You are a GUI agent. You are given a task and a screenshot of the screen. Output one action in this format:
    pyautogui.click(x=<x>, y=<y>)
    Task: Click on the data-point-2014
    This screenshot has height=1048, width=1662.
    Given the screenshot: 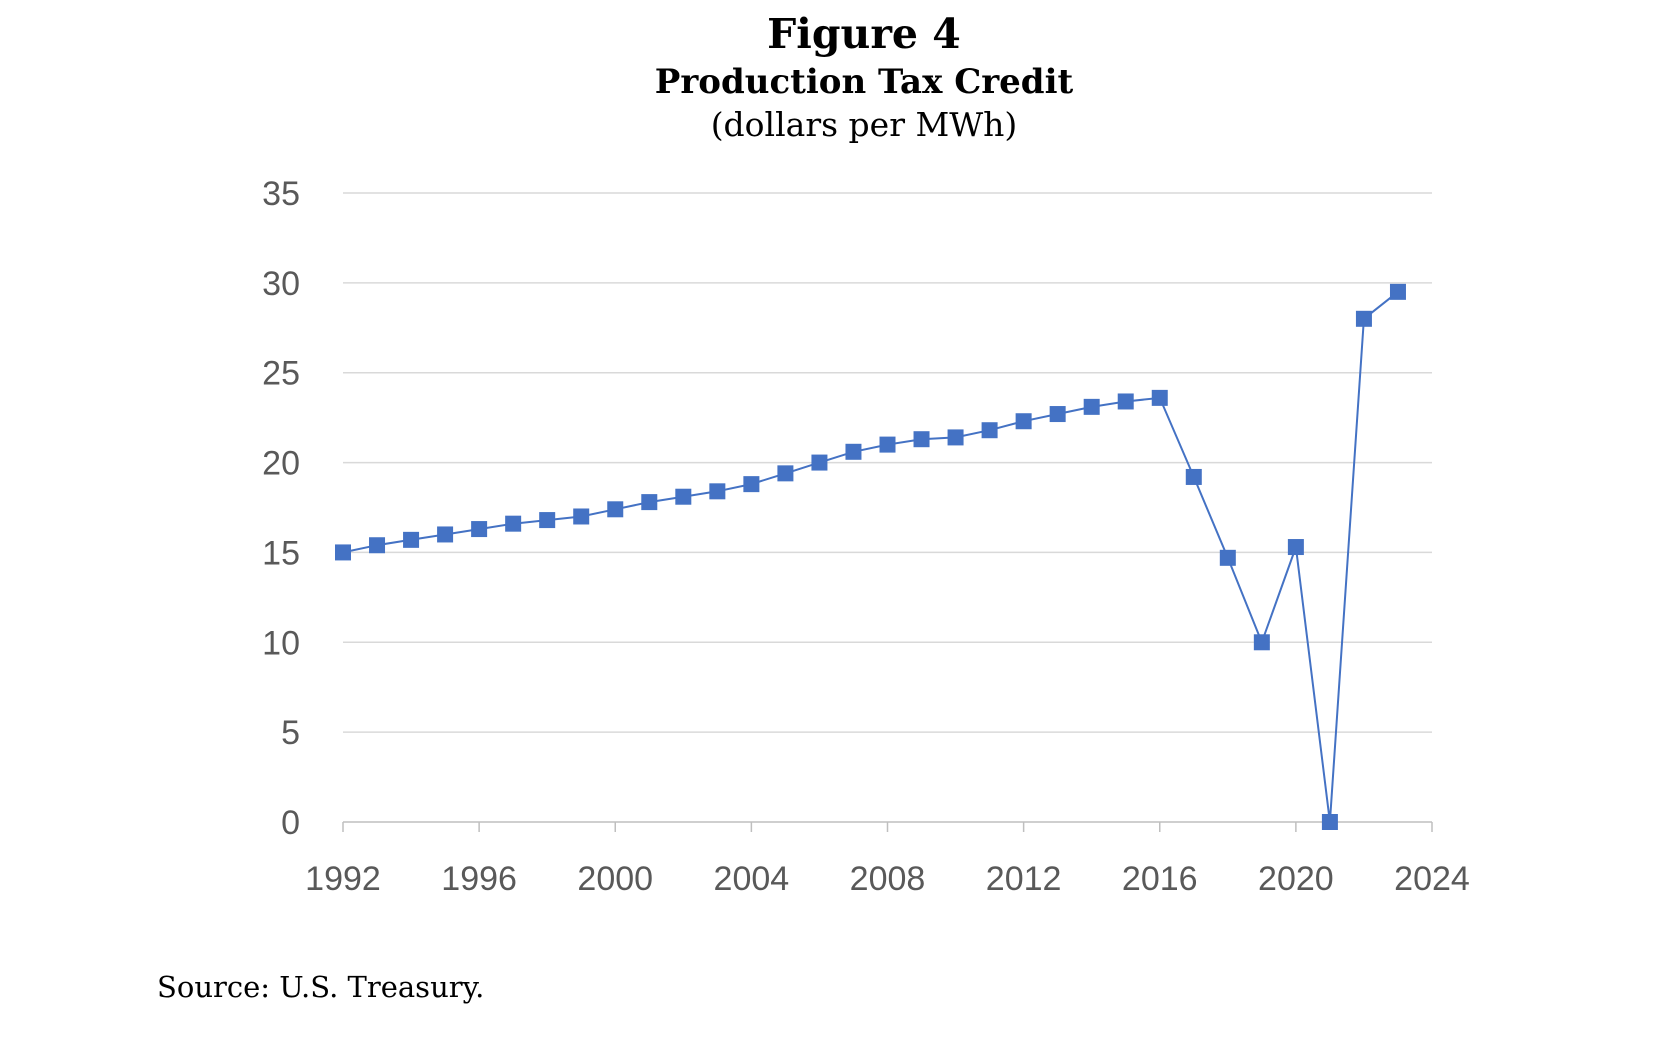 What is the action you would take?
    pyautogui.click(x=1091, y=406)
    